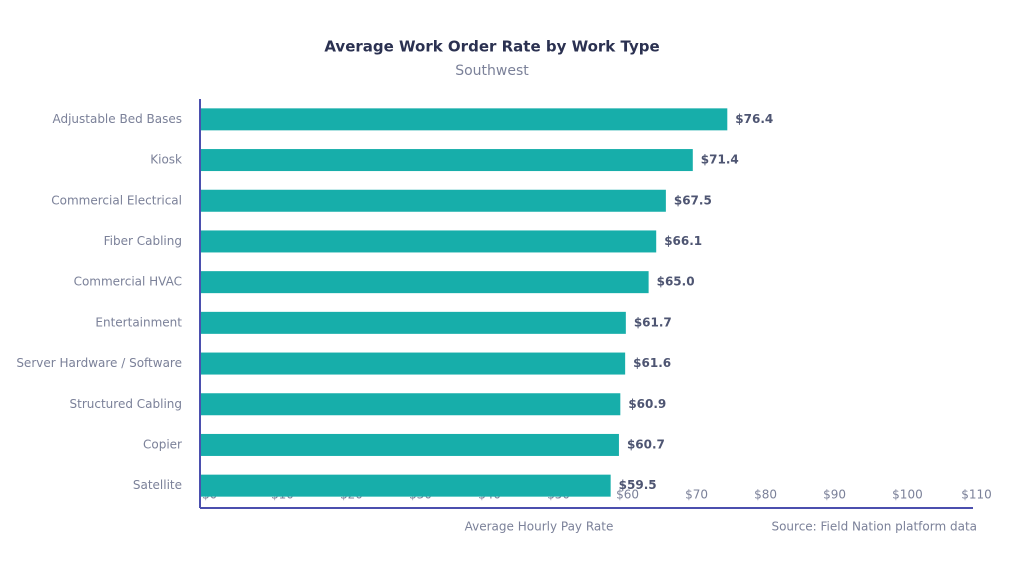 This screenshot has height=574, width=1024. Describe the element at coordinates (128, 282) in the screenshot. I see `y-tick-label: Commercial HVAC` at that location.